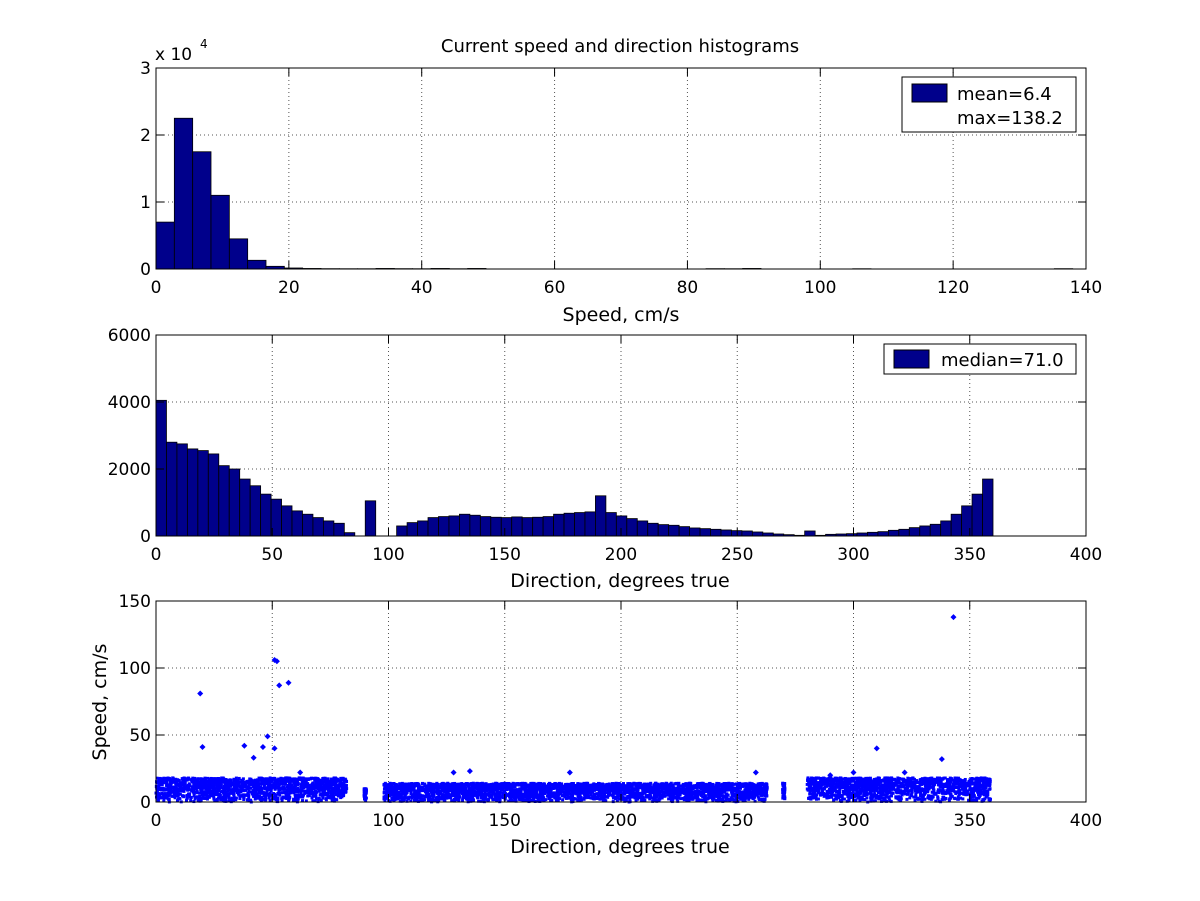  What do you see at coordinates (129, 403) in the screenshot?
I see `y-tick-label: 4000` at bounding box center [129, 403].